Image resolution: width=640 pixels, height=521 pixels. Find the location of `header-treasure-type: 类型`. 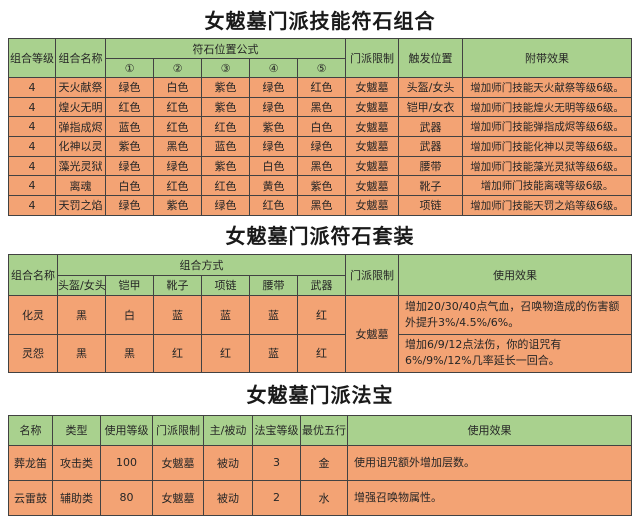

header-treasure-type: 类型 is located at coordinates (76, 430).